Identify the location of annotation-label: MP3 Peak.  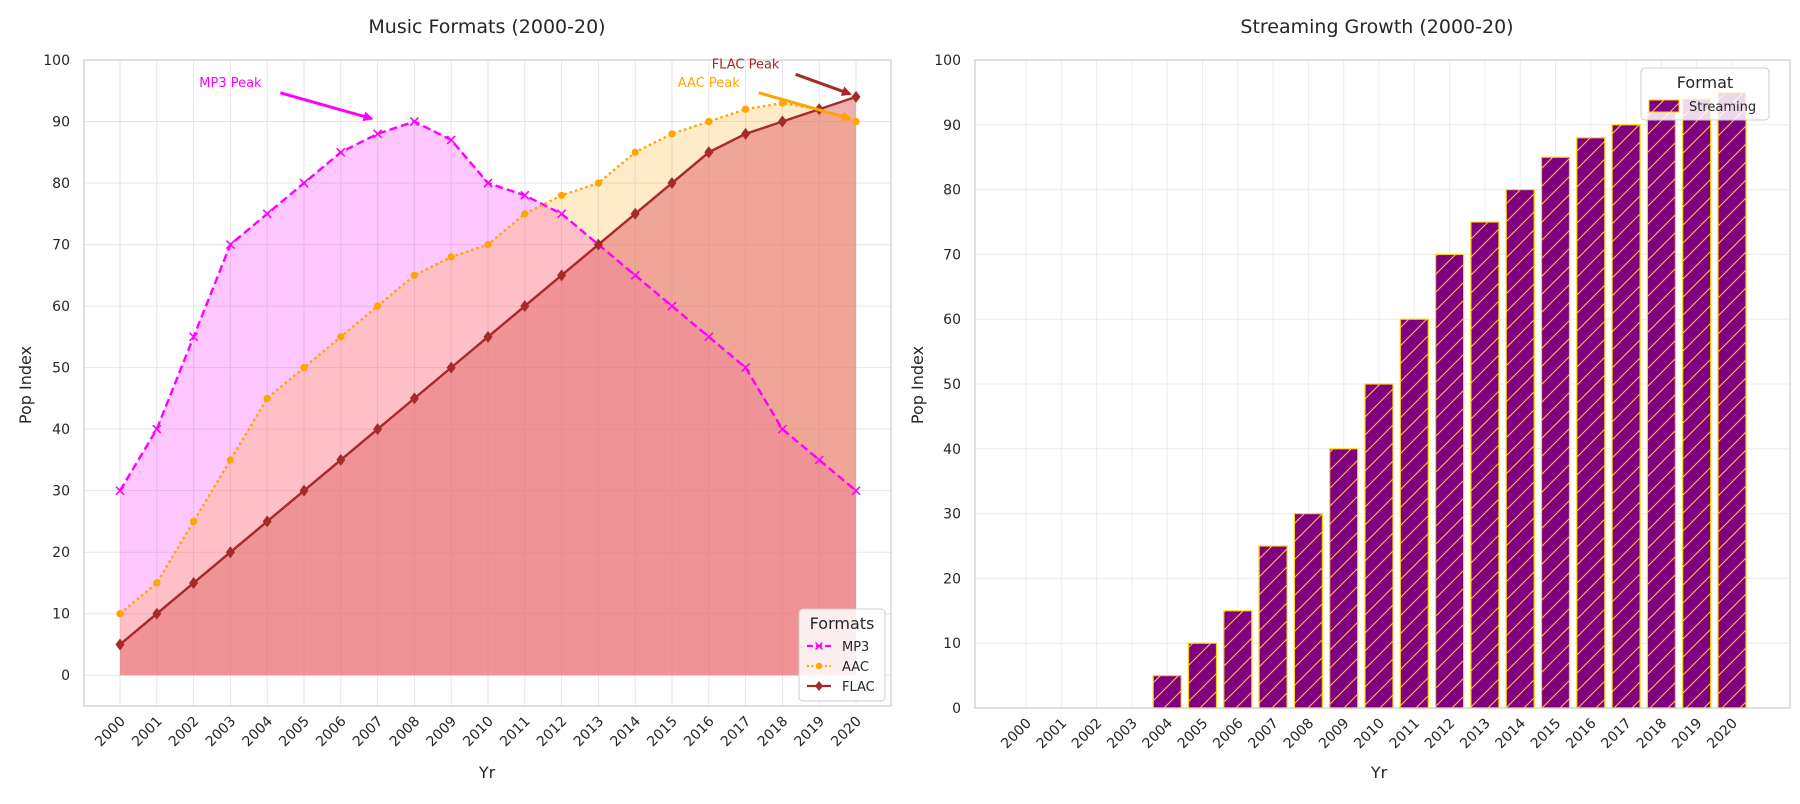
(230, 83).